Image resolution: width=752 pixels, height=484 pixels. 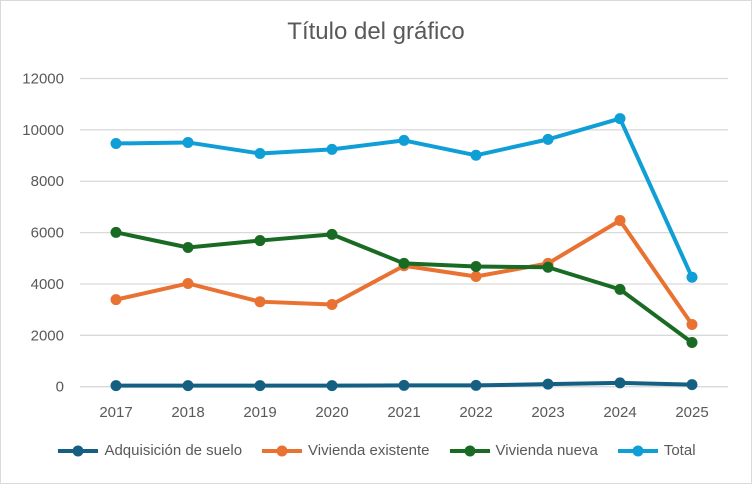 What do you see at coordinates (679, 450) in the screenshot?
I see `legend-label: Total` at bounding box center [679, 450].